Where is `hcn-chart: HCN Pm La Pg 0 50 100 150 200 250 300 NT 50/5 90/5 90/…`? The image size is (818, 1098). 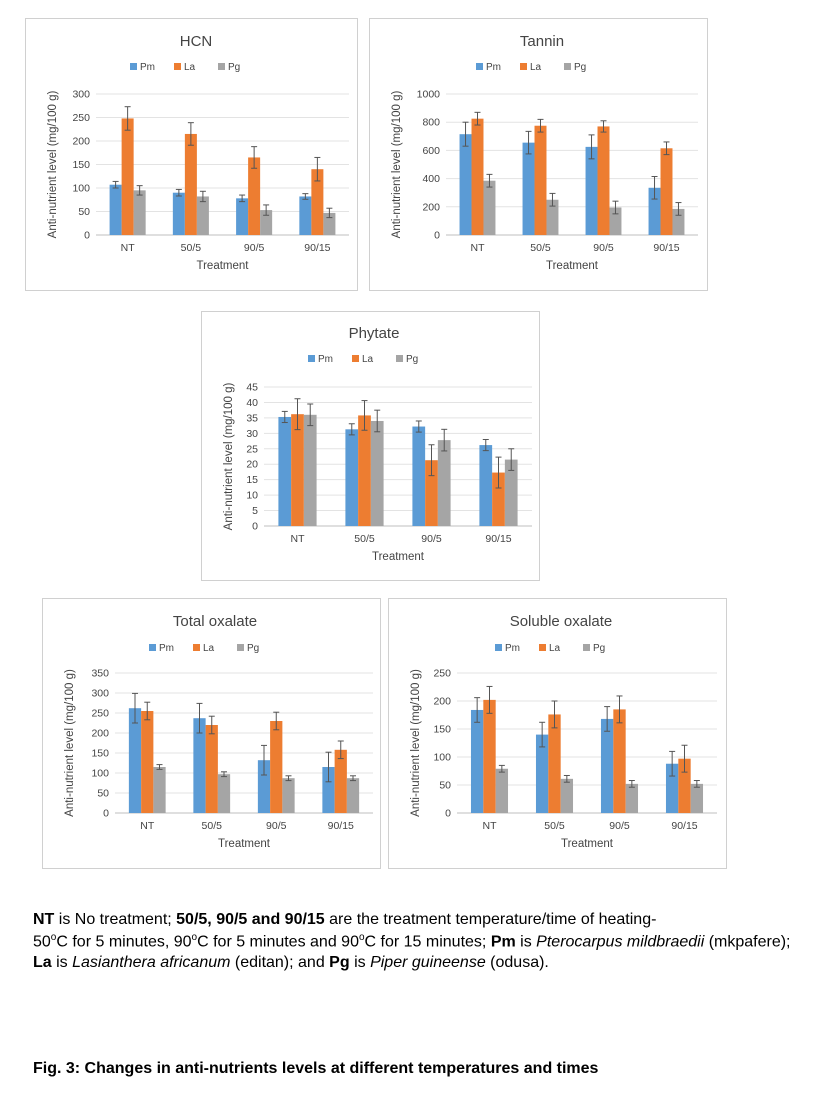 hcn-chart: HCN Pm La Pg 0 50 100 150 200 250 300 NT 50/5 90/5 90/… is located at coordinates (198, 152).